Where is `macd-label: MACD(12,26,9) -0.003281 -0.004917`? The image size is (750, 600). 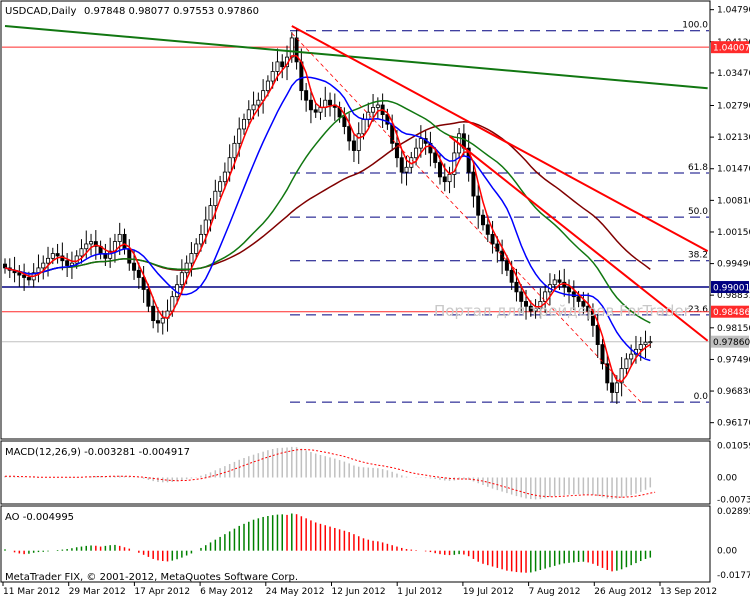 macd-label: MACD(12,26,9) -0.003281 -0.004917 is located at coordinates (97, 452).